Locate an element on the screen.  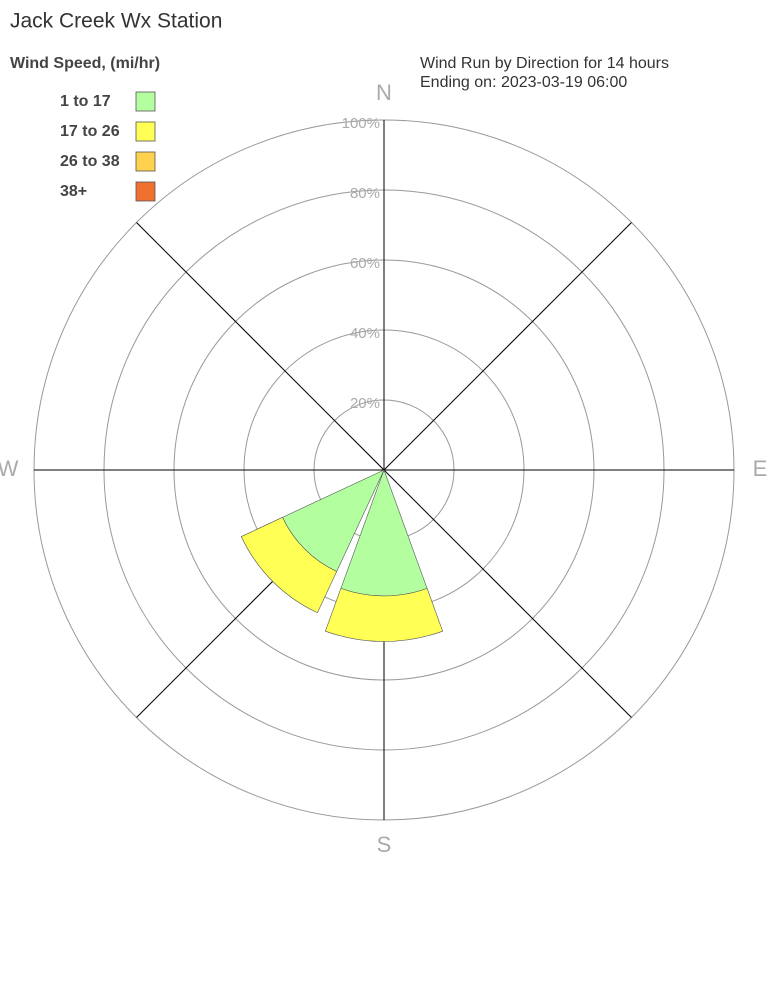
subtitle: Ending on: 2023-03-19 06:00 is located at coordinates (523, 82).